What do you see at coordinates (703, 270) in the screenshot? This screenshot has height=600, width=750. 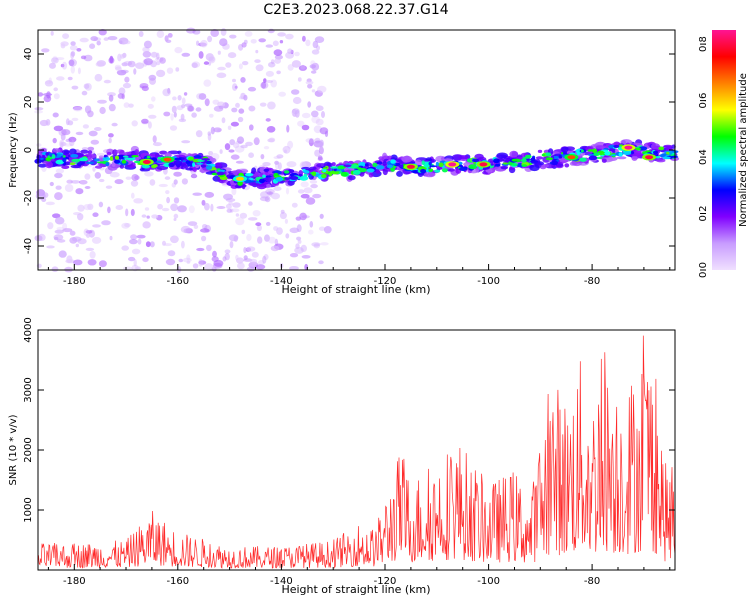 I see `colorbar-tick-label: 0.0` at bounding box center [703, 270].